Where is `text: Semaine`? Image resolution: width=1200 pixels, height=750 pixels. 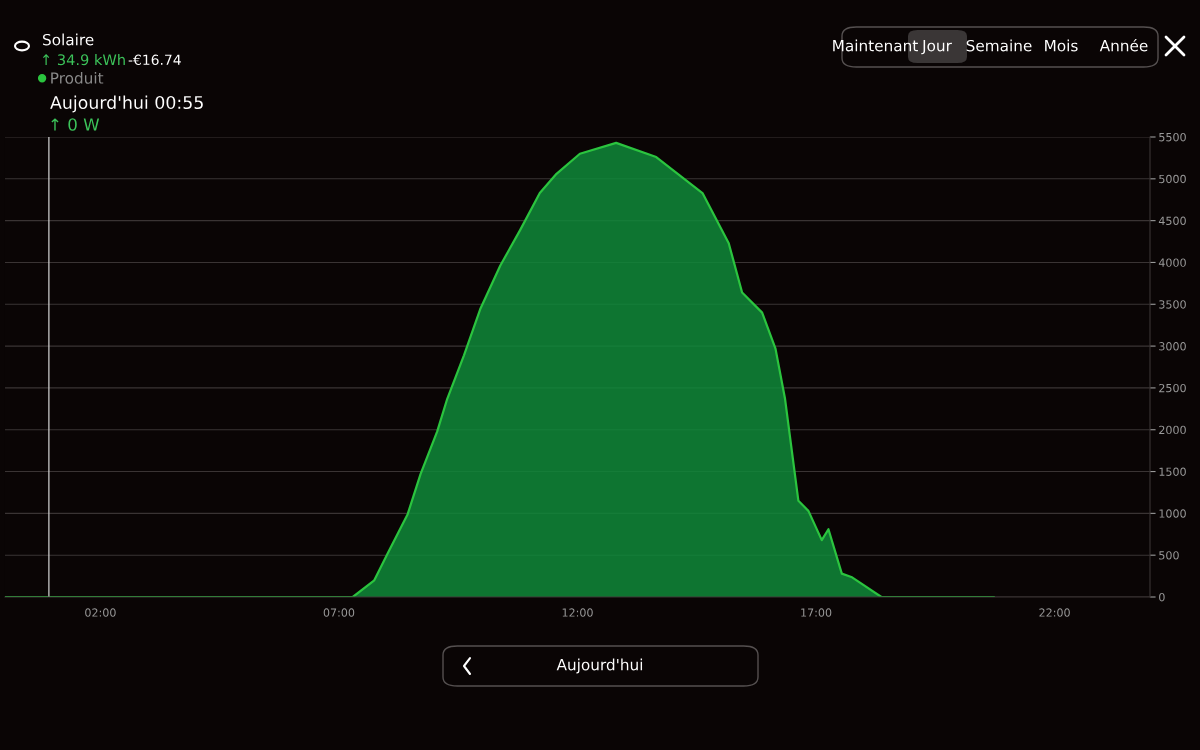
text: Semaine is located at coordinates (999, 45).